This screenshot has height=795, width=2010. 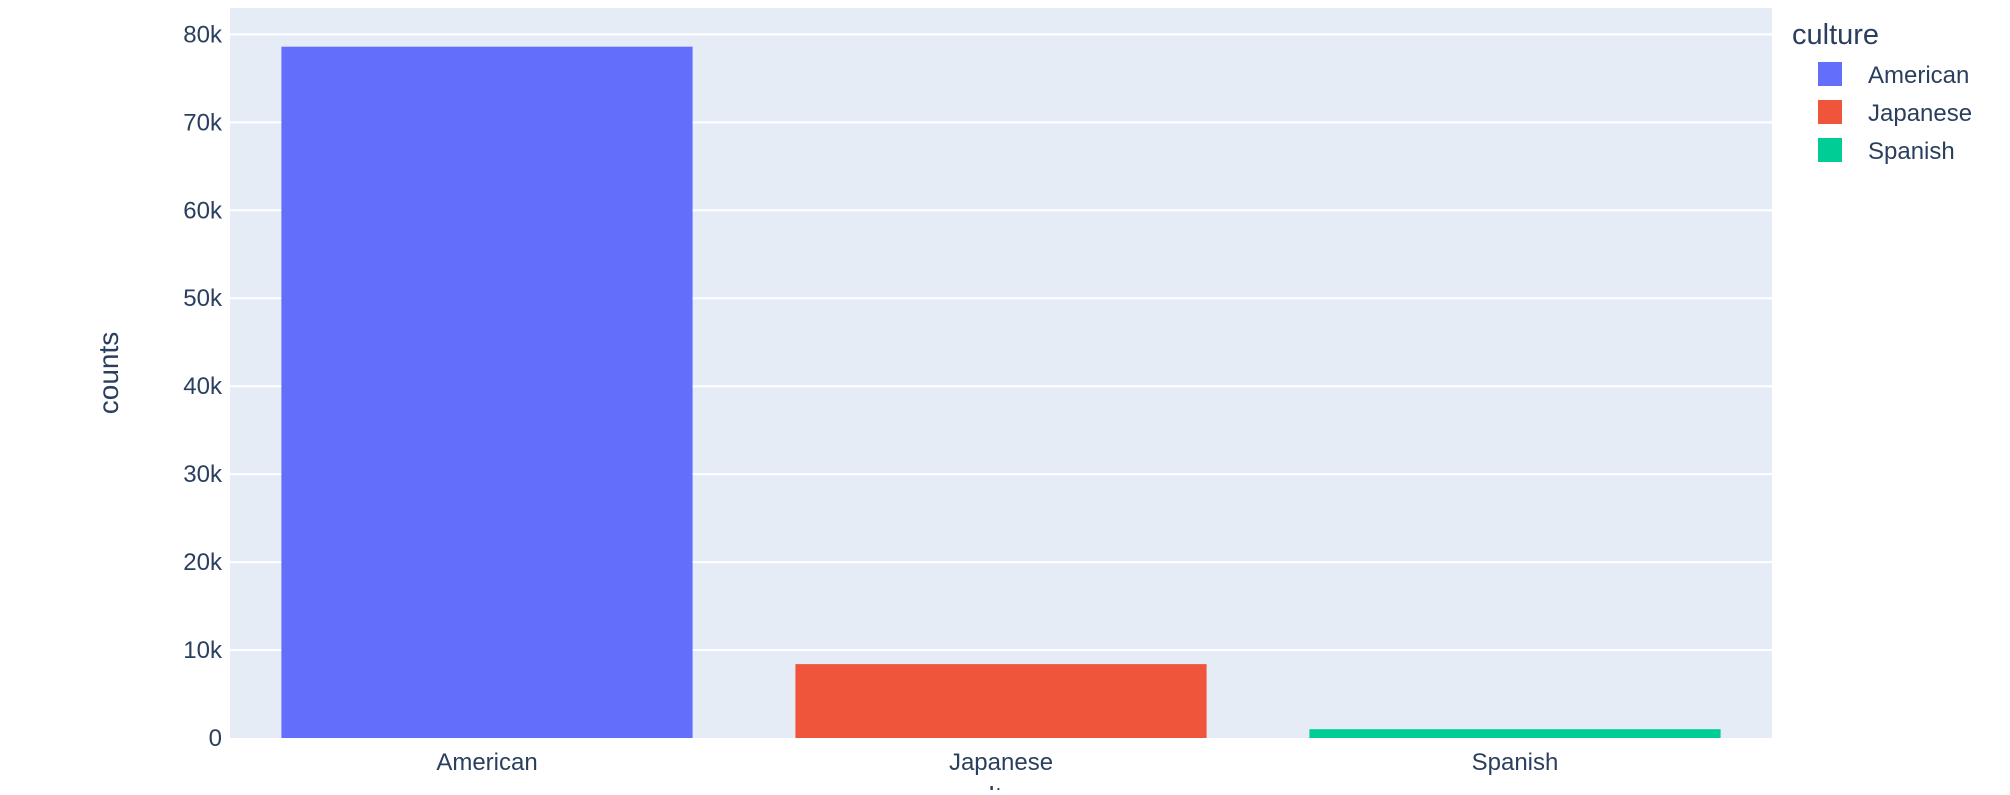 What do you see at coordinates (1515, 733) in the screenshot?
I see `bar-spanish` at bounding box center [1515, 733].